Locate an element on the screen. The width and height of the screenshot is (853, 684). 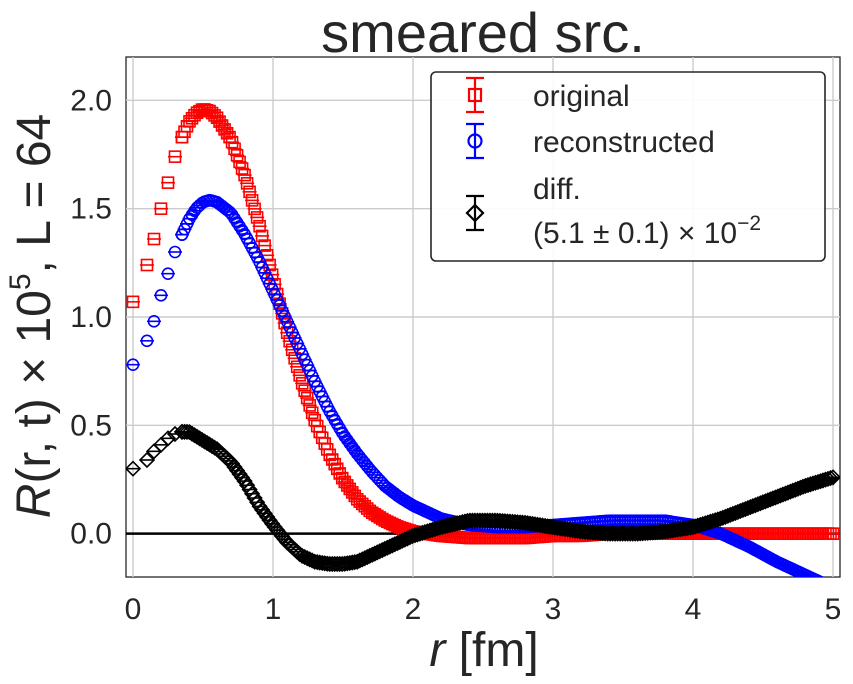
legend-marker-original is located at coordinates (475, 95).